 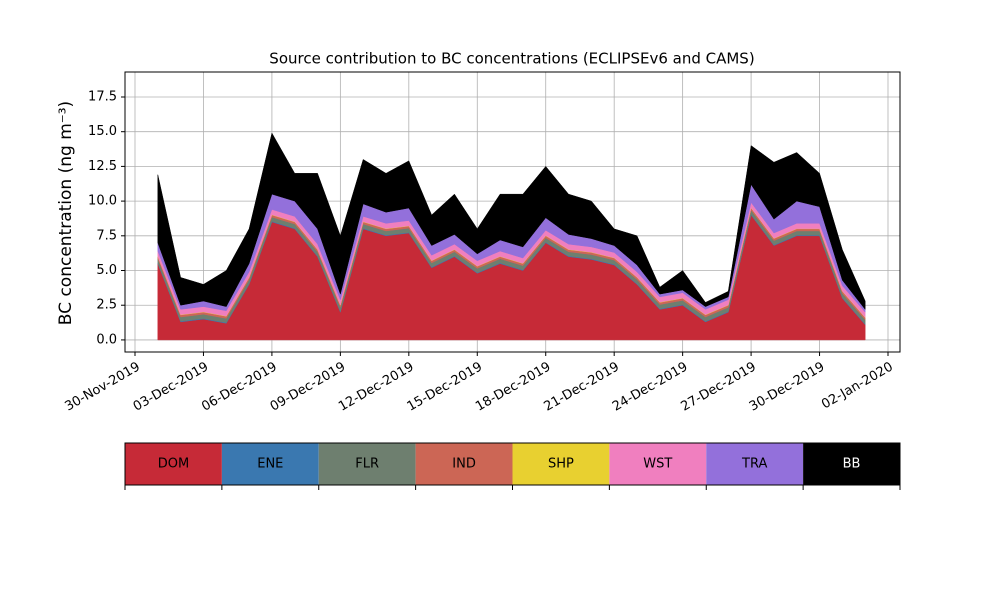 I want to click on y-tick-label: 12.5, so click(x=102, y=166).